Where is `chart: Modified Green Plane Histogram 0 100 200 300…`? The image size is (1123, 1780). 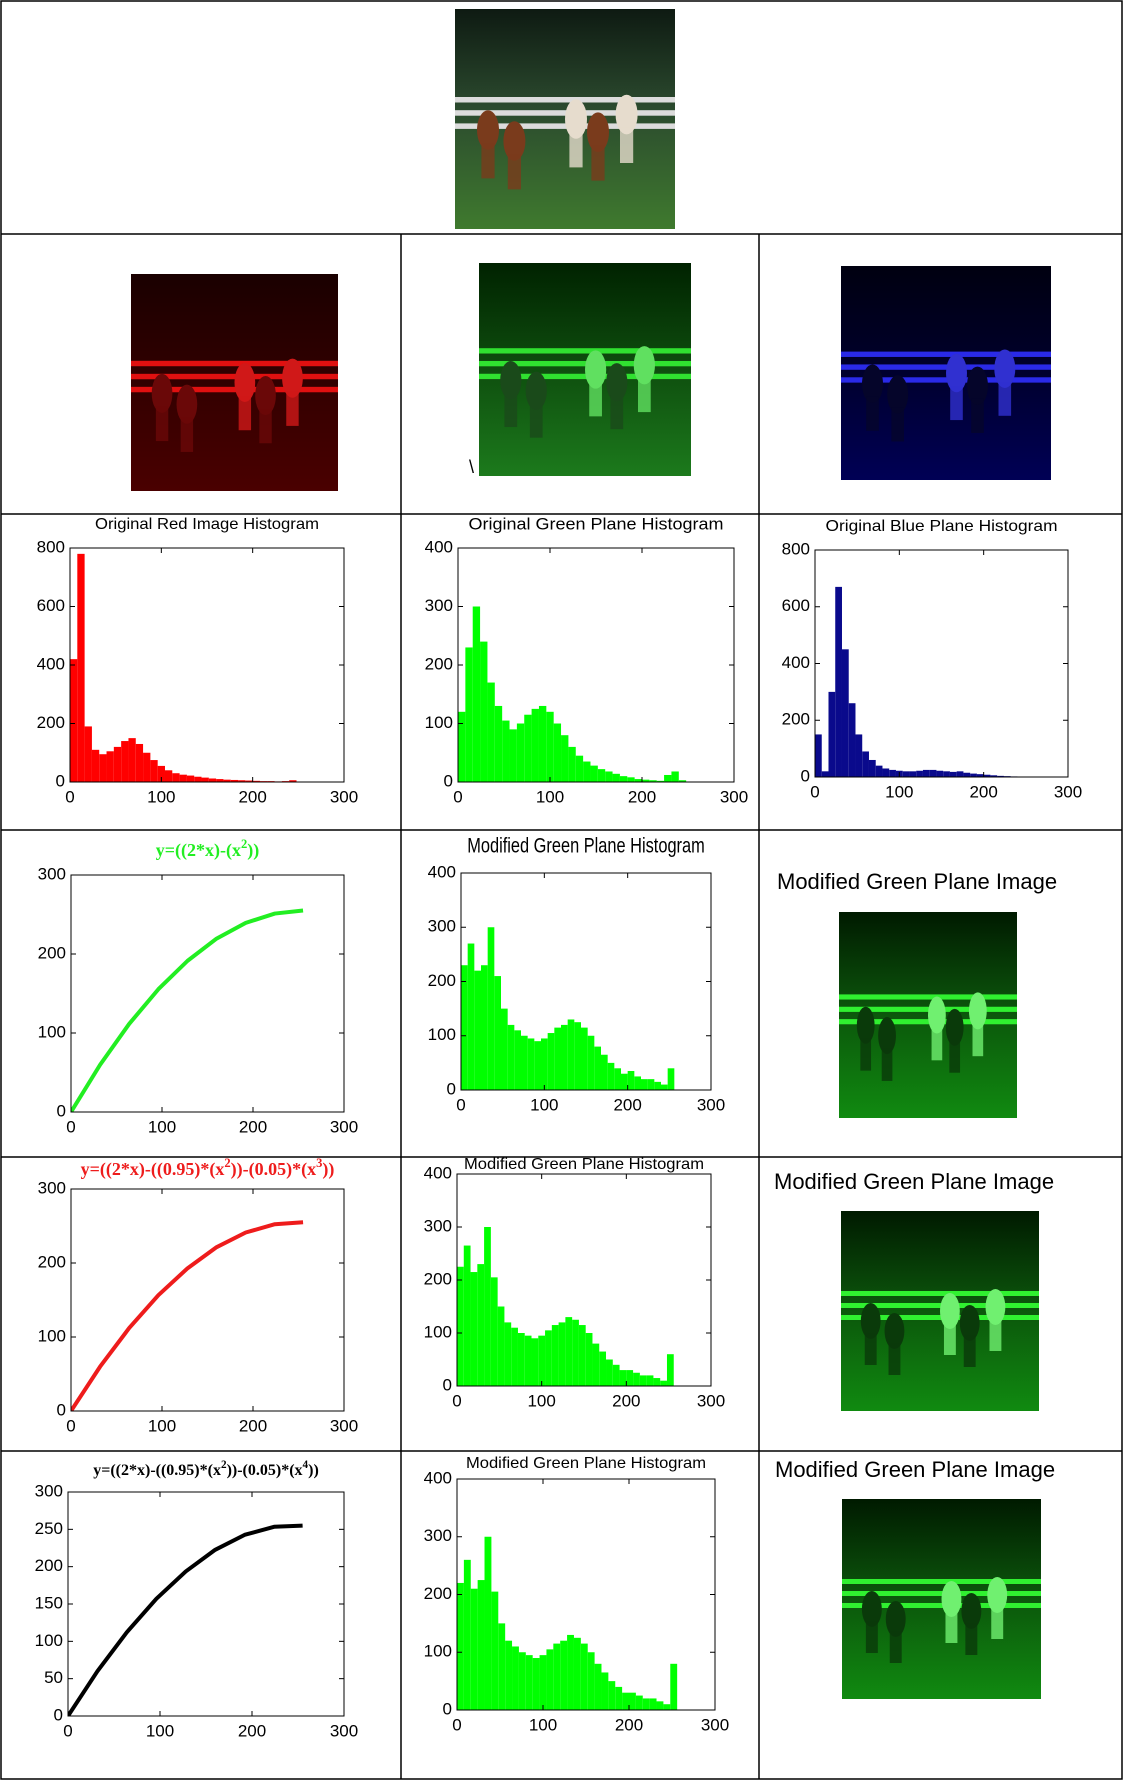
chart: Modified Green Plane Histogram 0 100 200 300… is located at coordinates (577, 1594).